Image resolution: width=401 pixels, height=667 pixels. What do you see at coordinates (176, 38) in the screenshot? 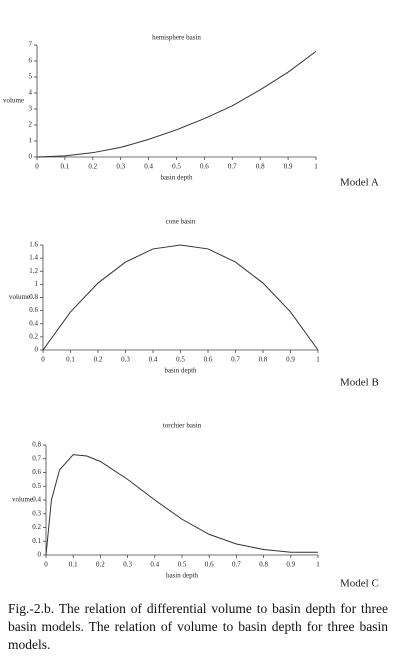
I see `chart-title: hemisphere basin` at bounding box center [176, 38].